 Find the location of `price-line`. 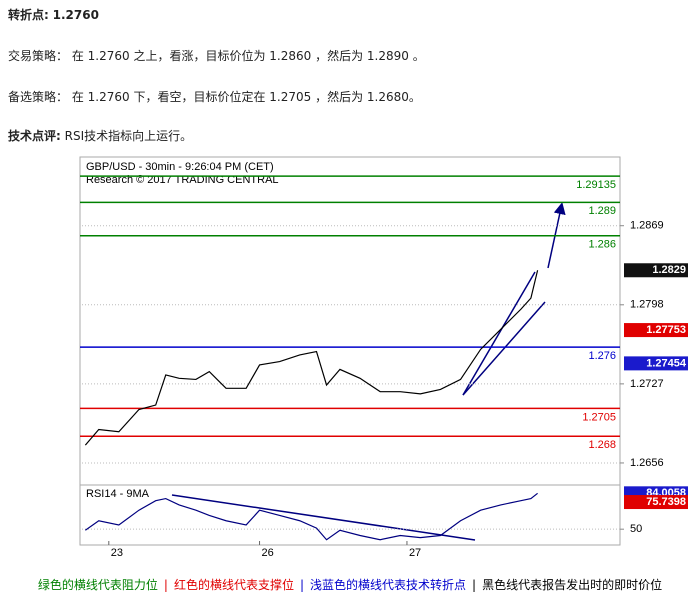

price-line is located at coordinates (311, 516).